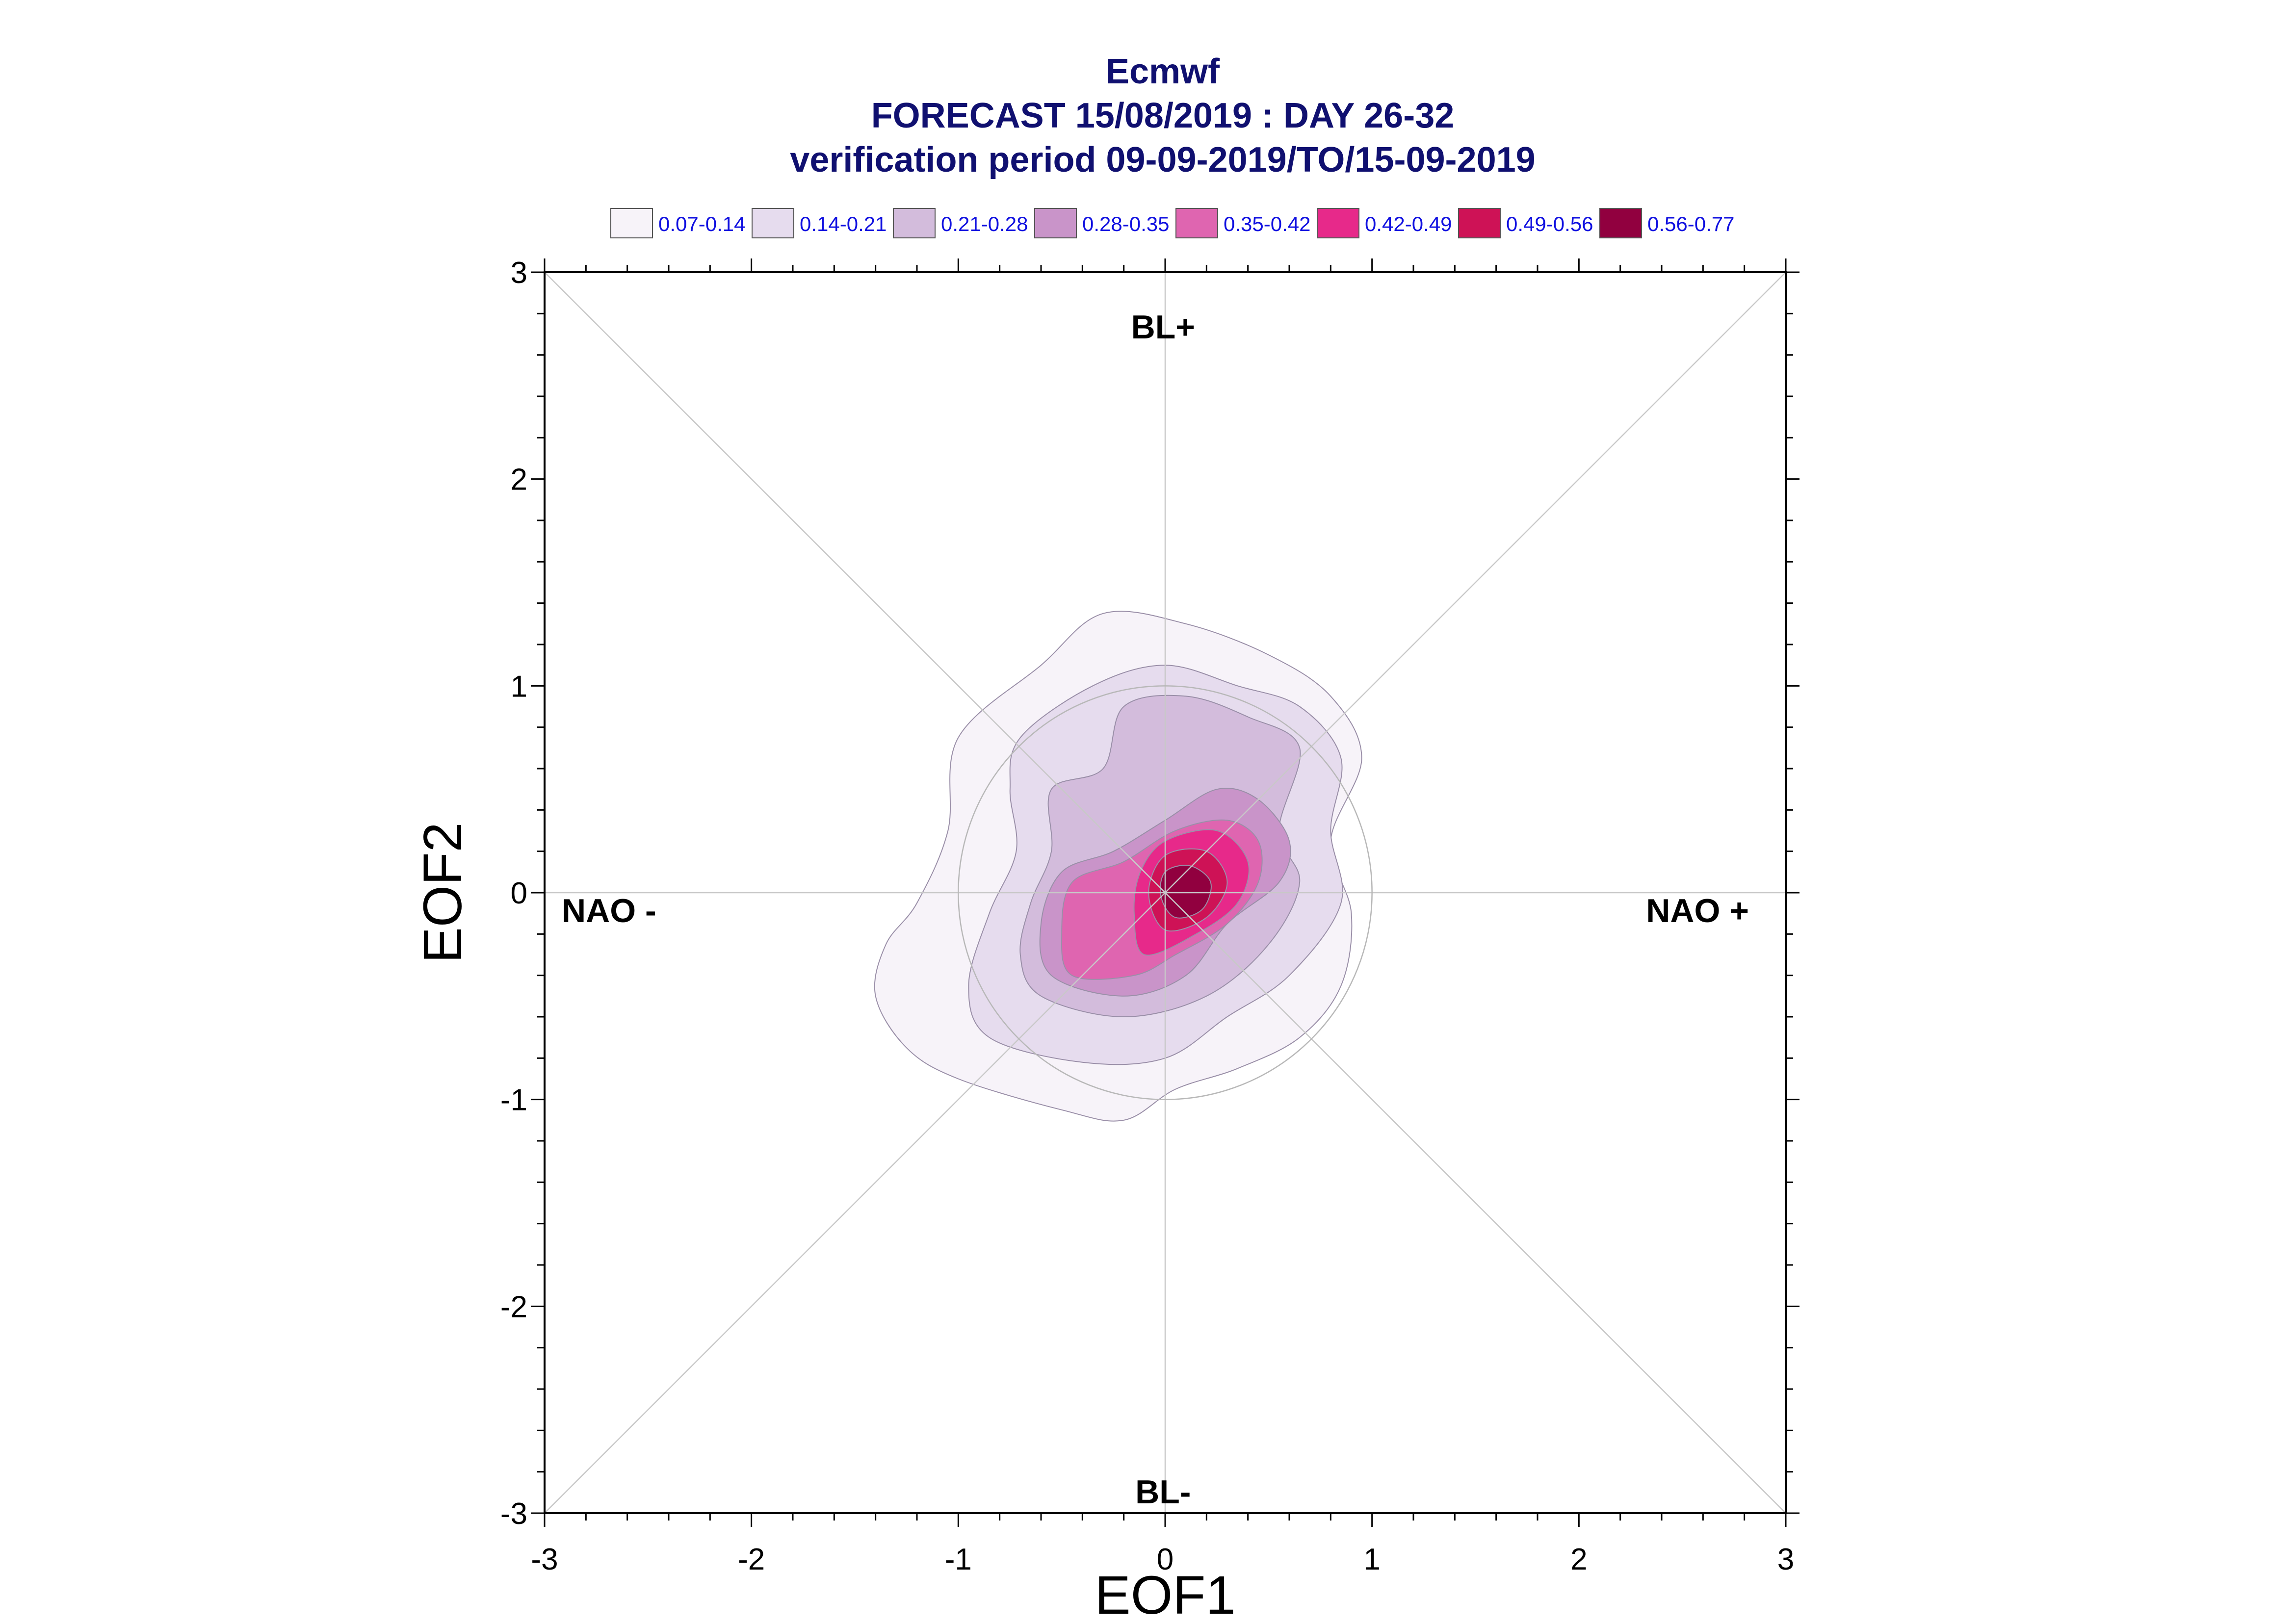 The image size is (2295, 1624). Describe the element at coordinates (519, 893) in the screenshot. I see `y-tick-label: 0` at that location.